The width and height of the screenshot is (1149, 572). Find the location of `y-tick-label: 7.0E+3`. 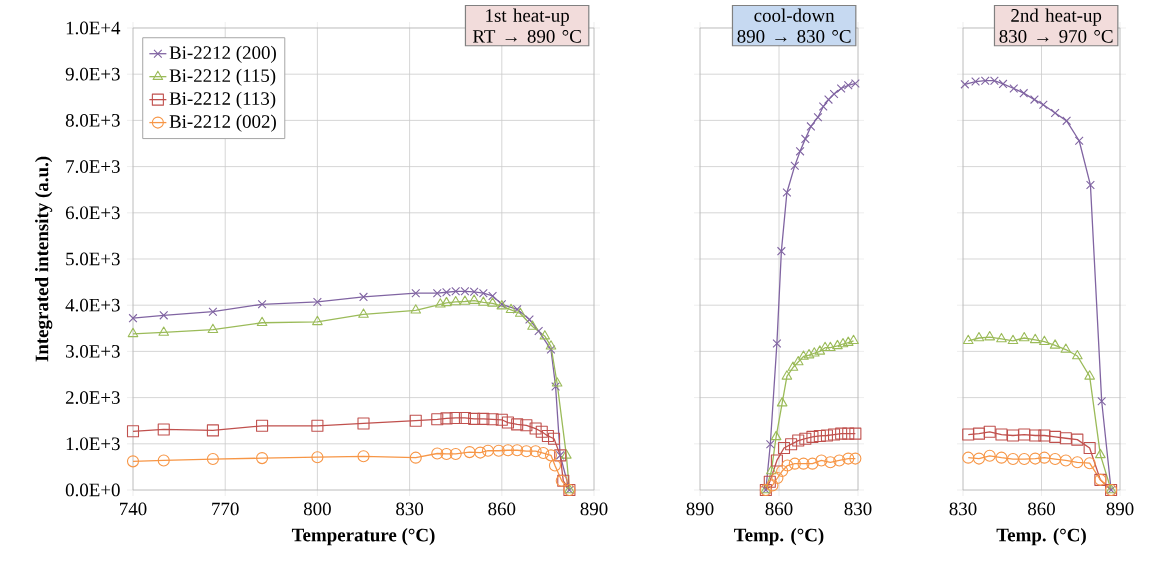

y-tick-label: 7.0E+3 is located at coordinates (93, 167).